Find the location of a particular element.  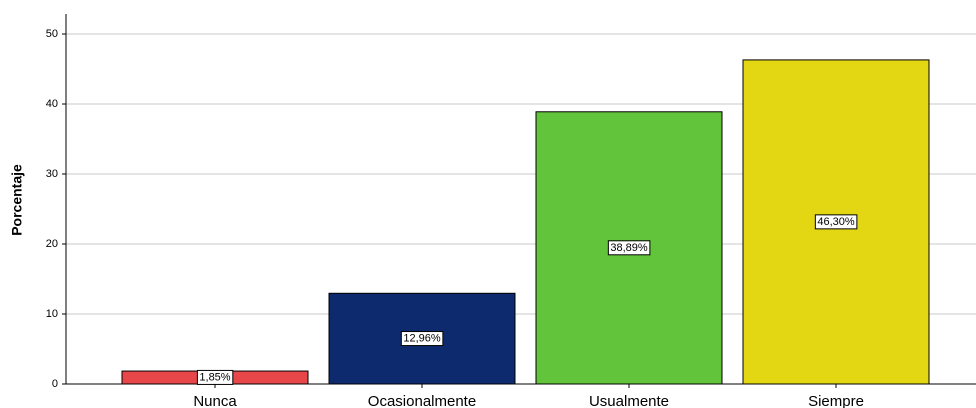

x-tick-label: Siempre is located at coordinates (836, 400).